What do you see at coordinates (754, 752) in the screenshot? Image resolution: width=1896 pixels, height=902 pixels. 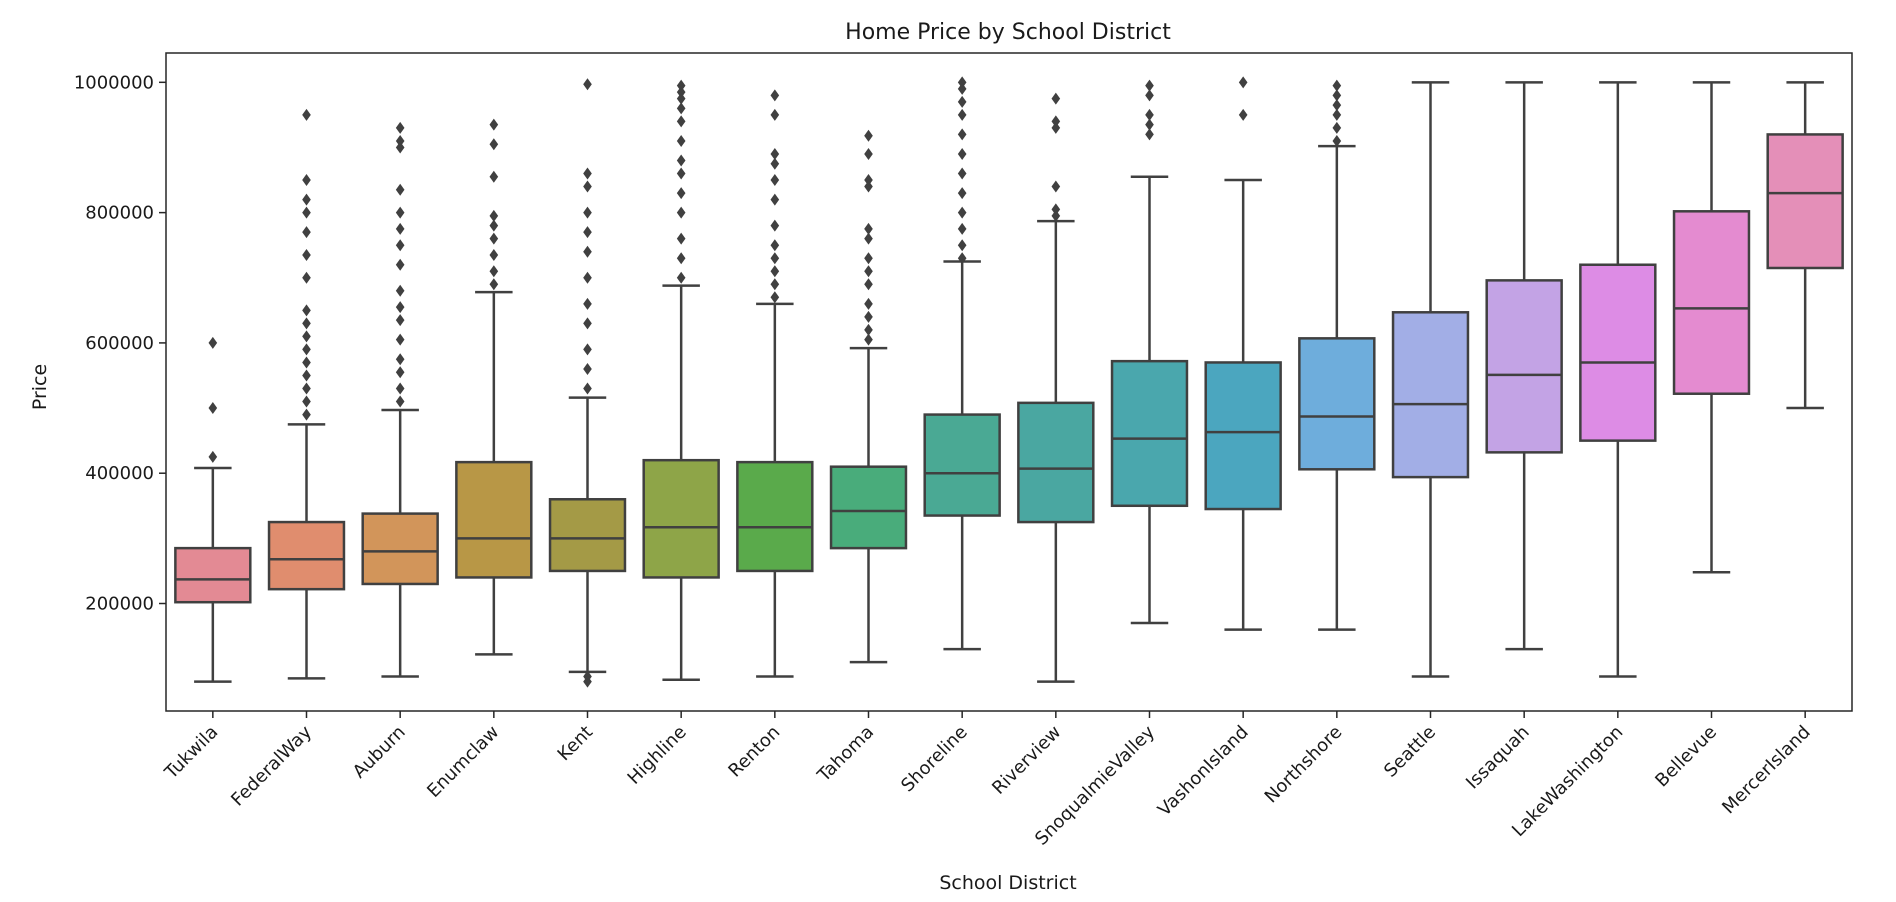 I see `x-tick-label: Renton` at bounding box center [754, 752].